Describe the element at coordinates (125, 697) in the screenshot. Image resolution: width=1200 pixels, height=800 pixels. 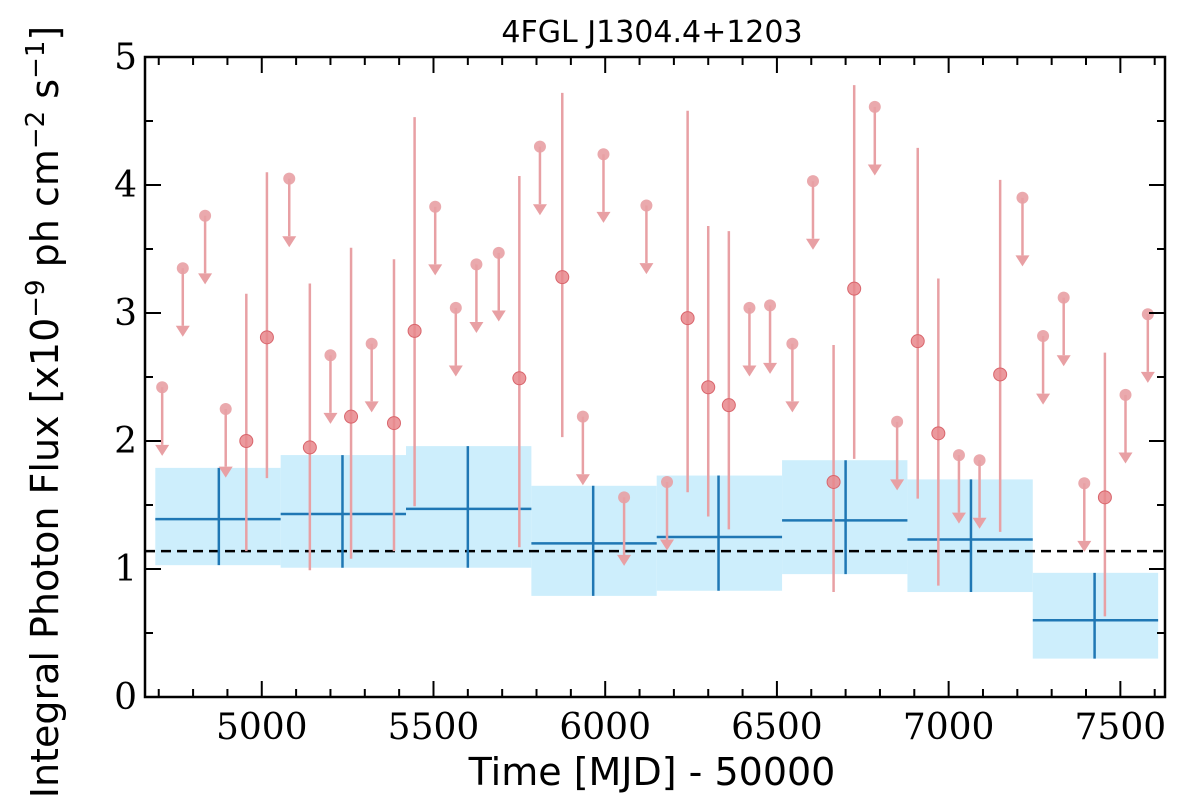
I see `y-tick-label: 0` at that location.